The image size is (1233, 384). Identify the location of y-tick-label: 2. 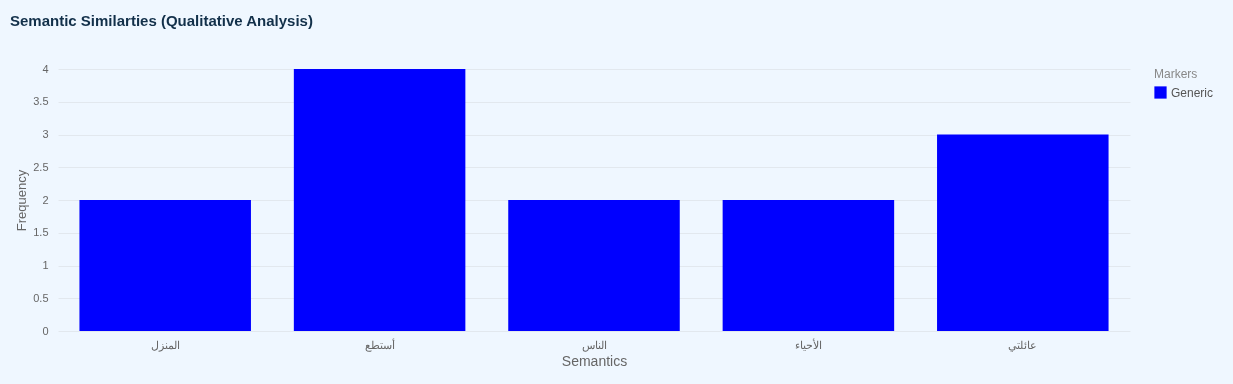
(45, 199).